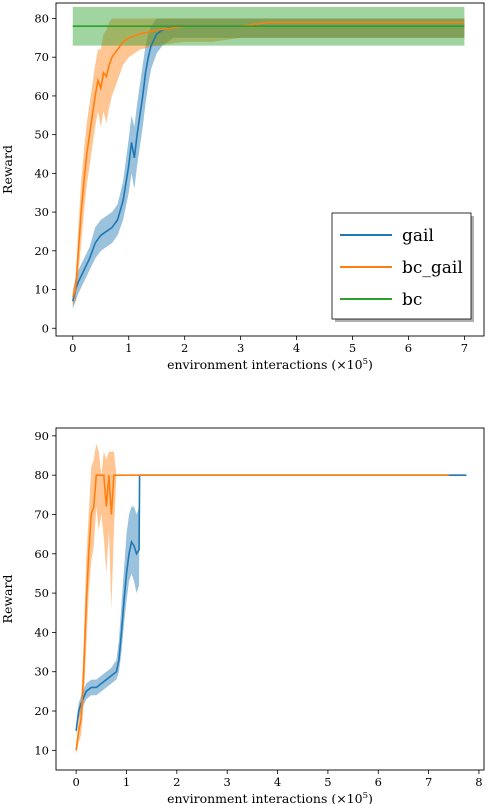 The width and height of the screenshot is (488, 804). Describe the element at coordinates (432, 268) in the screenshot. I see `legend-label-bc_gail: bc_gail` at that location.